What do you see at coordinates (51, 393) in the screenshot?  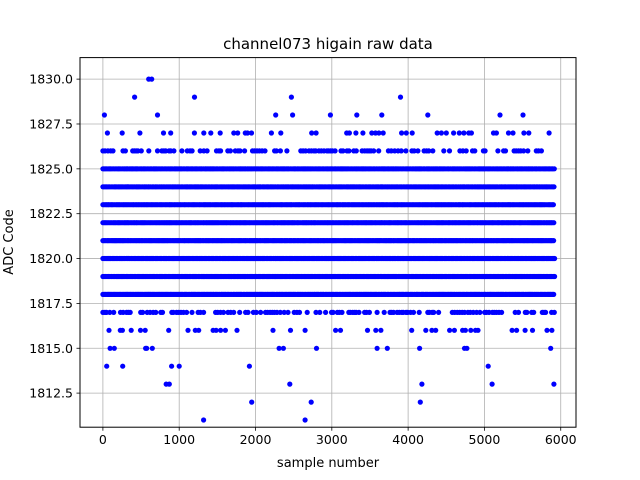 I see `y-tick-label: 1812.5` at bounding box center [51, 393].